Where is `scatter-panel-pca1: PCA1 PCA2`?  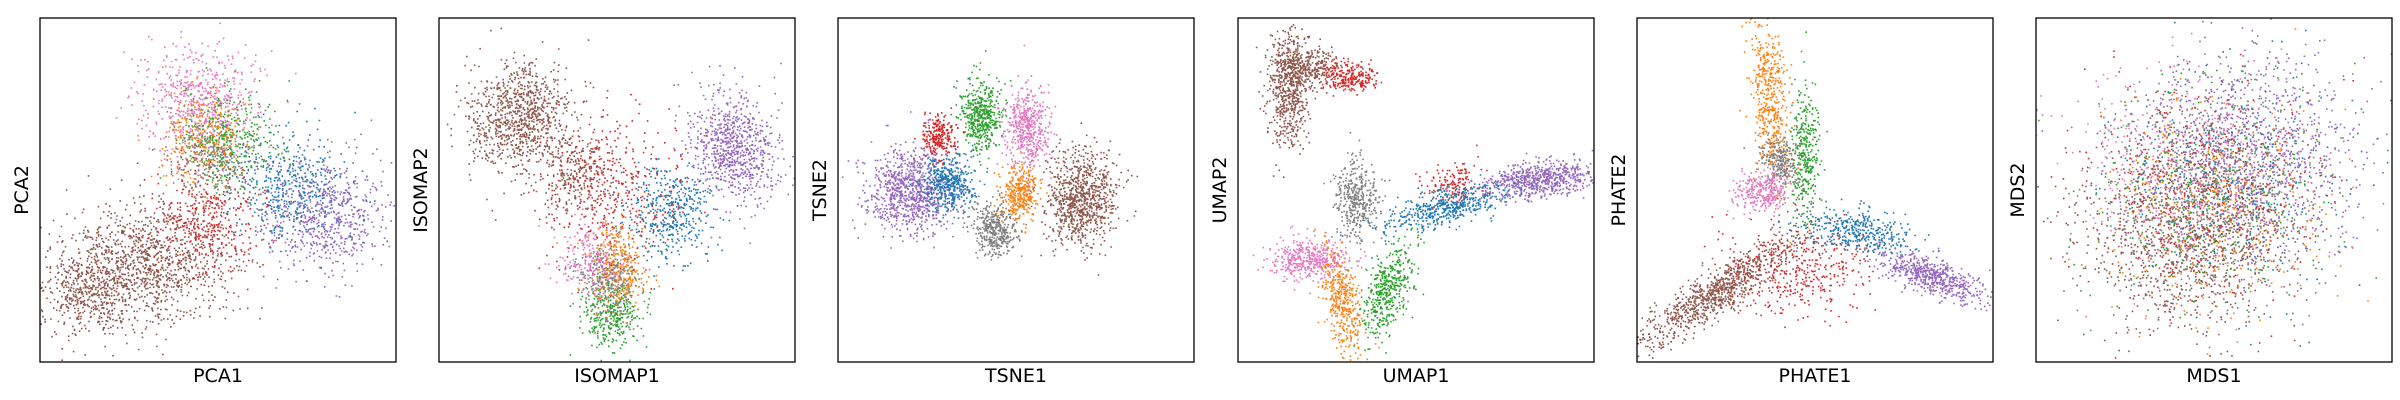
scatter-panel-pca1: PCA1 PCA2 is located at coordinates (204, 202).